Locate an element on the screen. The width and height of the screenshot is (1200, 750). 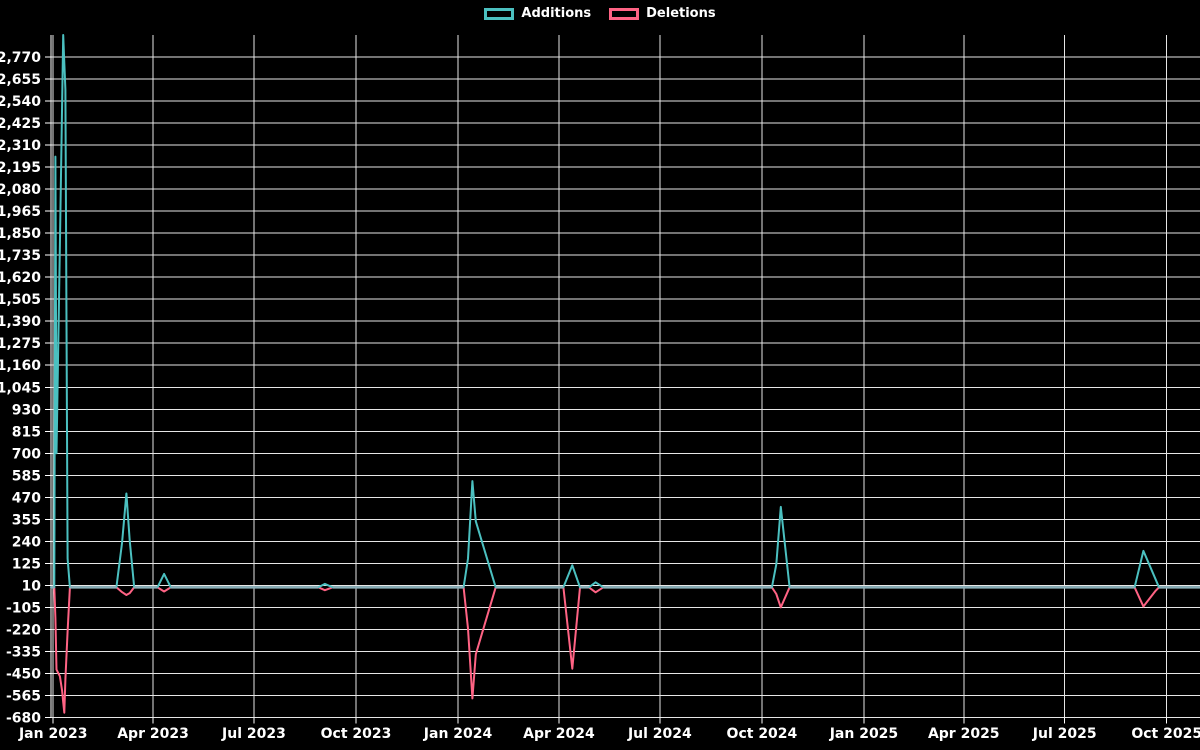
x-tick-label: Jul 2023 is located at coordinates (253, 734).